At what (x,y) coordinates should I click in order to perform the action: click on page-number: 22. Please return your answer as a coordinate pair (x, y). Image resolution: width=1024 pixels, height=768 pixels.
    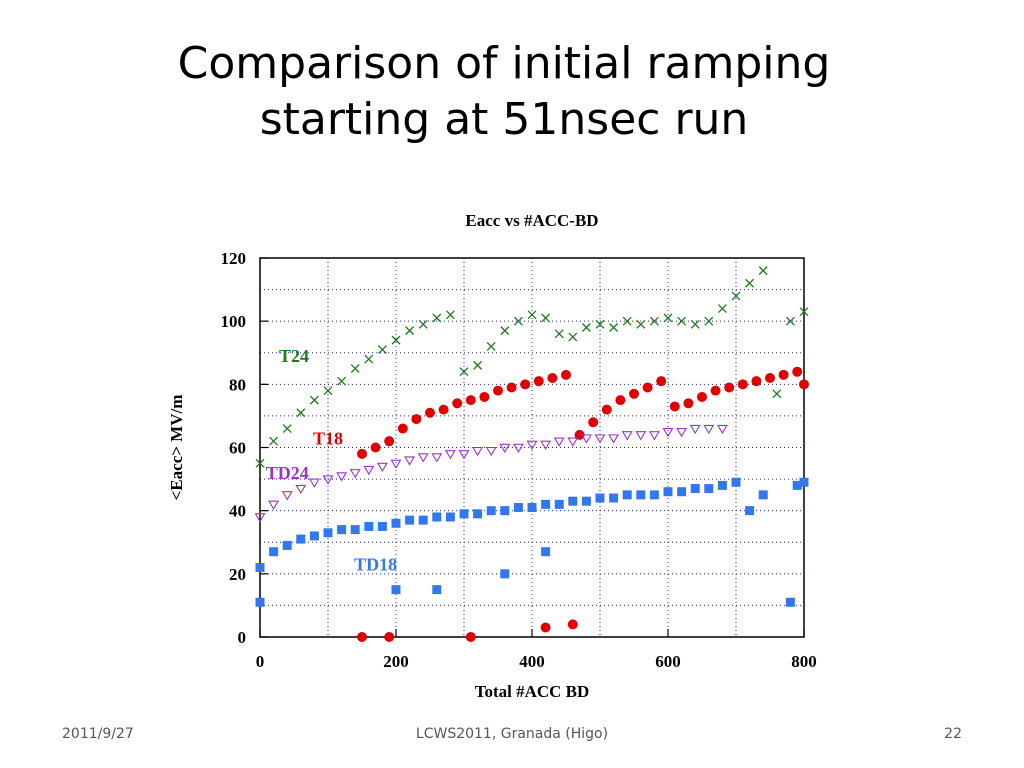
    Looking at the image, I should click on (953, 734).